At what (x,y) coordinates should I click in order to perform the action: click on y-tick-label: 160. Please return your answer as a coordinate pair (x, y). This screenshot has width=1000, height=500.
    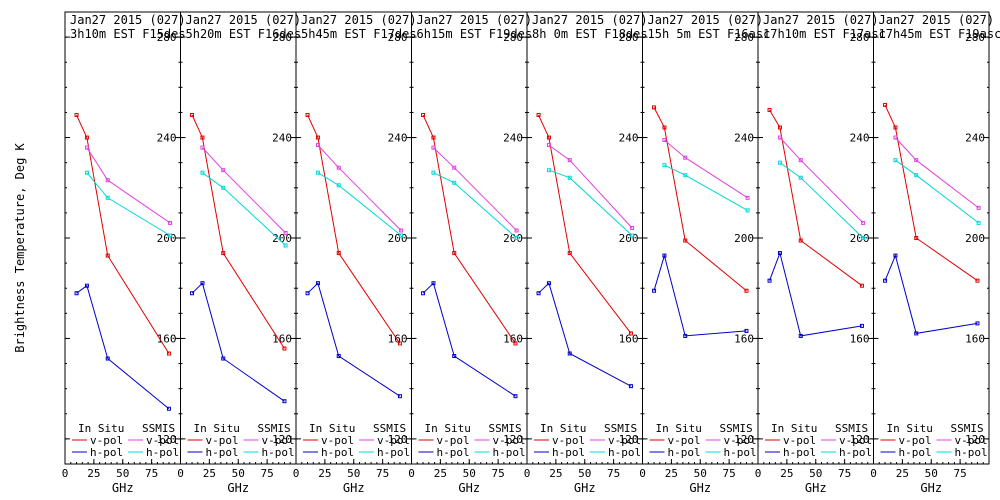
    Looking at the image, I should click on (282, 338).